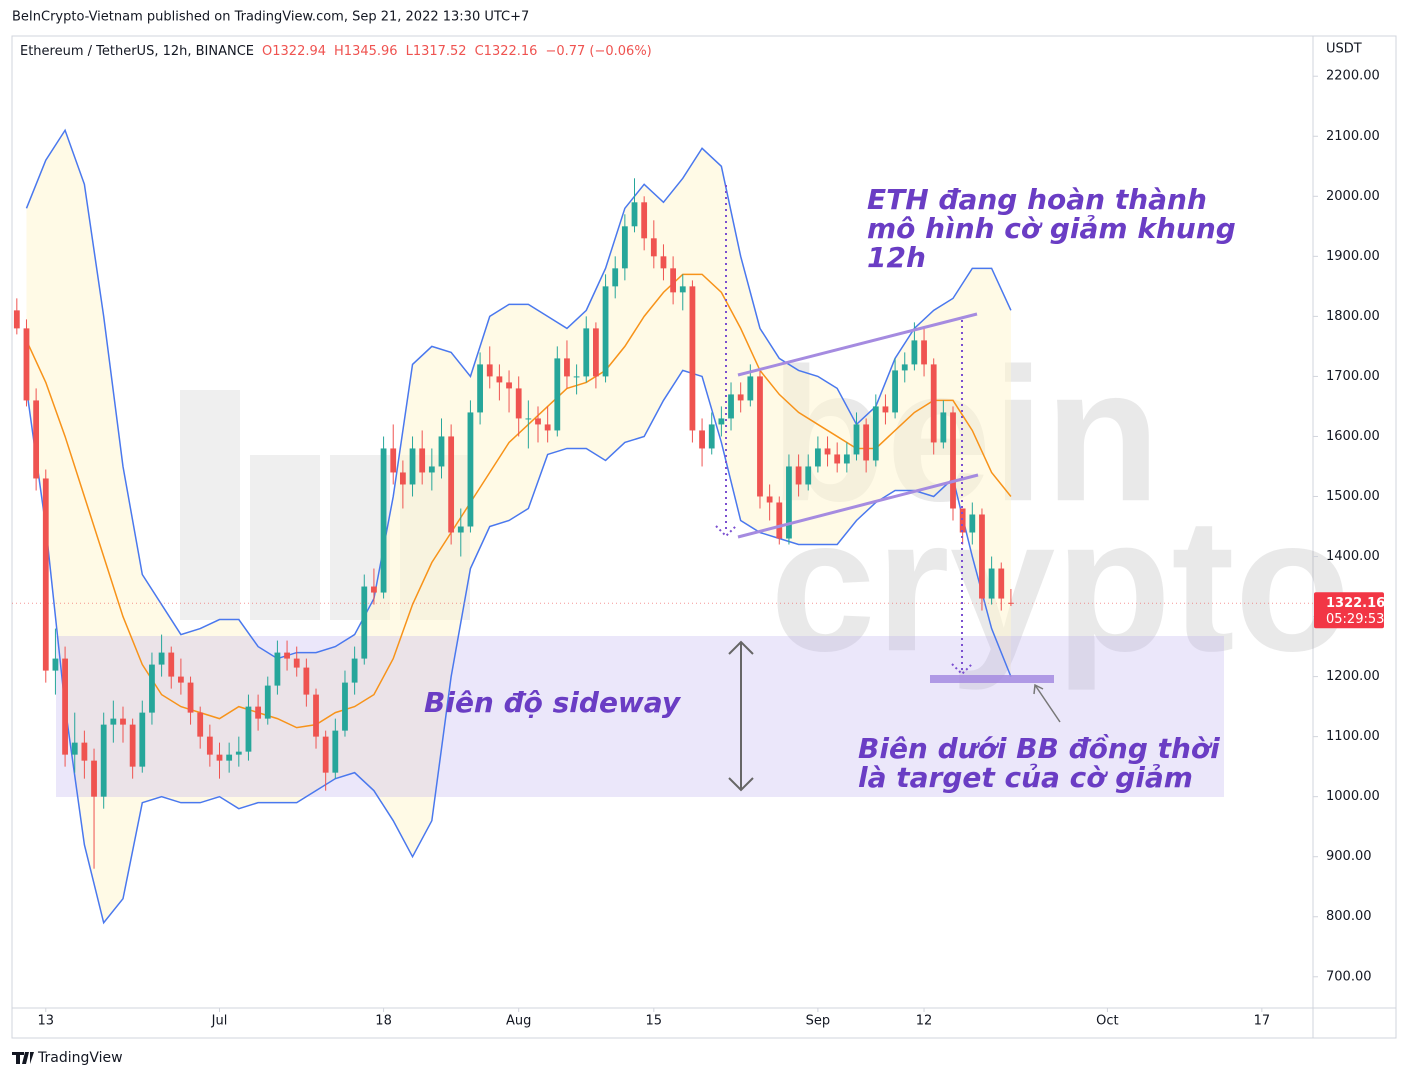  What do you see at coordinates (436, 51) in the screenshot?
I see `legend-value: L1317.52` at bounding box center [436, 51].